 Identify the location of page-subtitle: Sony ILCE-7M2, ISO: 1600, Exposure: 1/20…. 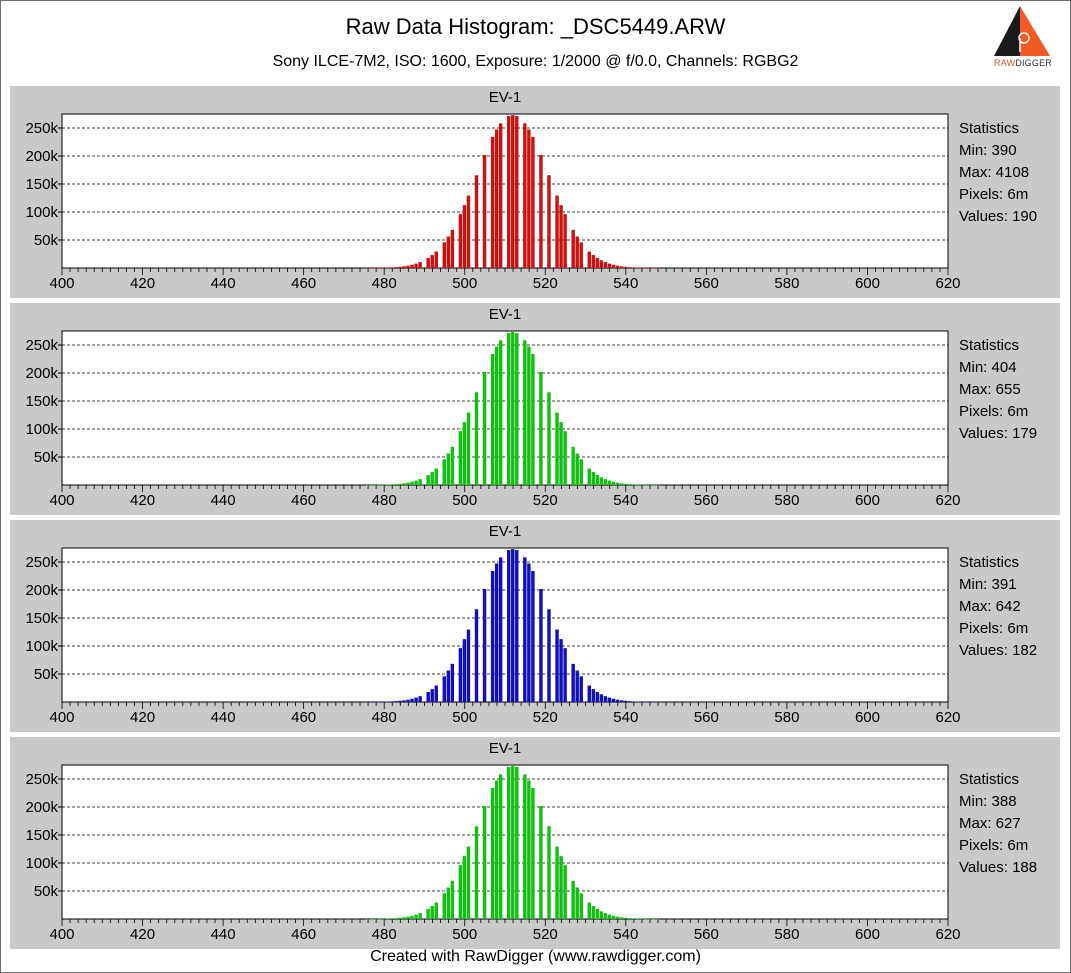
(535, 61).